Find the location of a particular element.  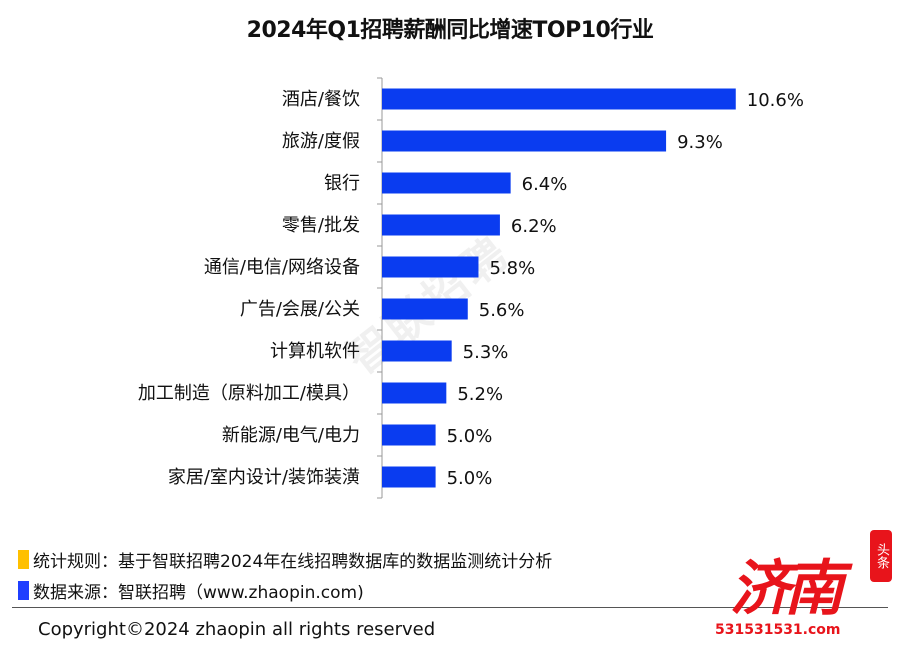

data-label: 5.8% is located at coordinates (512, 268).